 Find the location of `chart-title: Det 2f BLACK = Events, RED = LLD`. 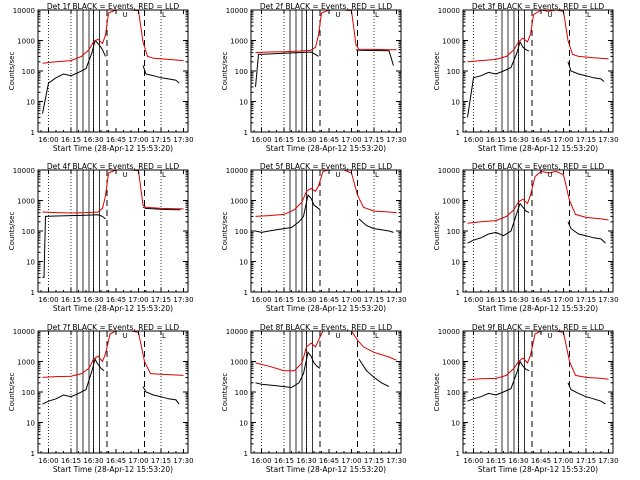

chart-title: Det 2f BLACK = Events, RED = LLD is located at coordinates (326, 6).